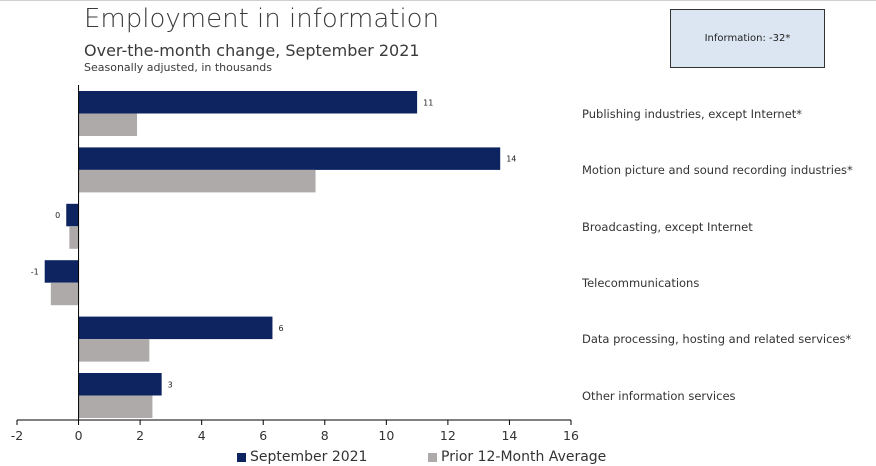 The image size is (876, 466). What do you see at coordinates (202, 435) in the screenshot?
I see `x-tick-label: 4` at bounding box center [202, 435].